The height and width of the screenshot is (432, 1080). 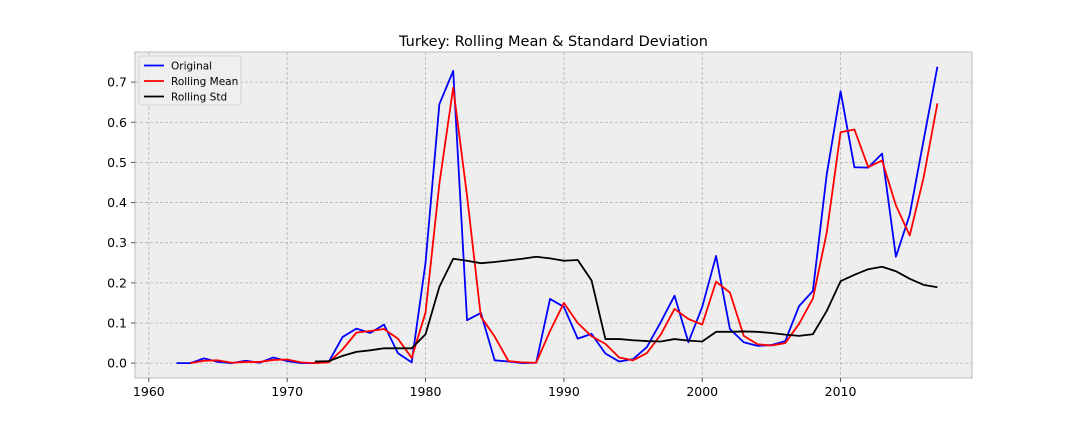 What do you see at coordinates (495, 388) in the screenshot?
I see `x-axis: 1960 1970 1980 1990 2000 2010` at bounding box center [495, 388].